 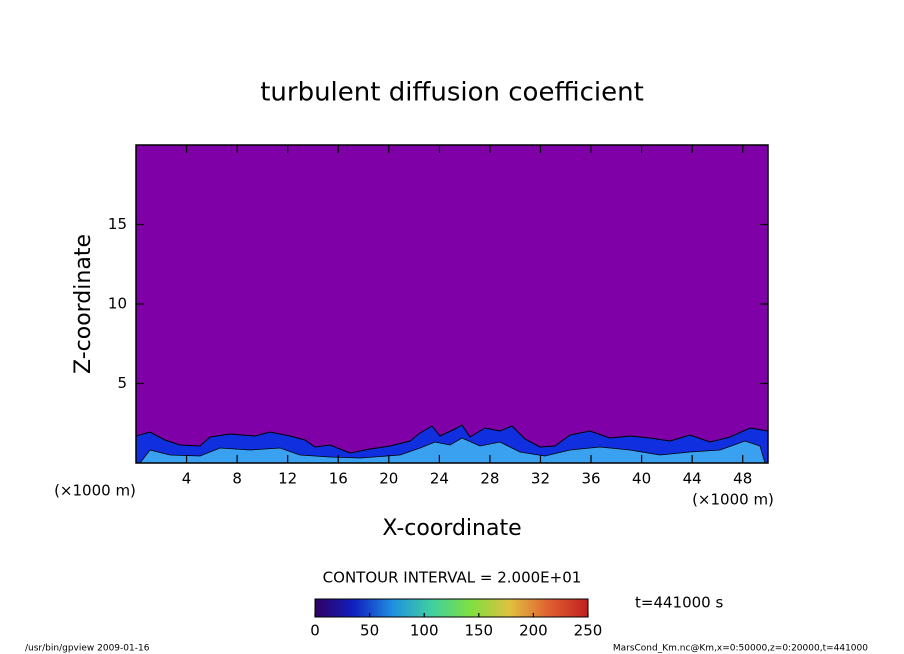 What do you see at coordinates (590, 479) in the screenshot?
I see `x-tick-label: 36` at bounding box center [590, 479].